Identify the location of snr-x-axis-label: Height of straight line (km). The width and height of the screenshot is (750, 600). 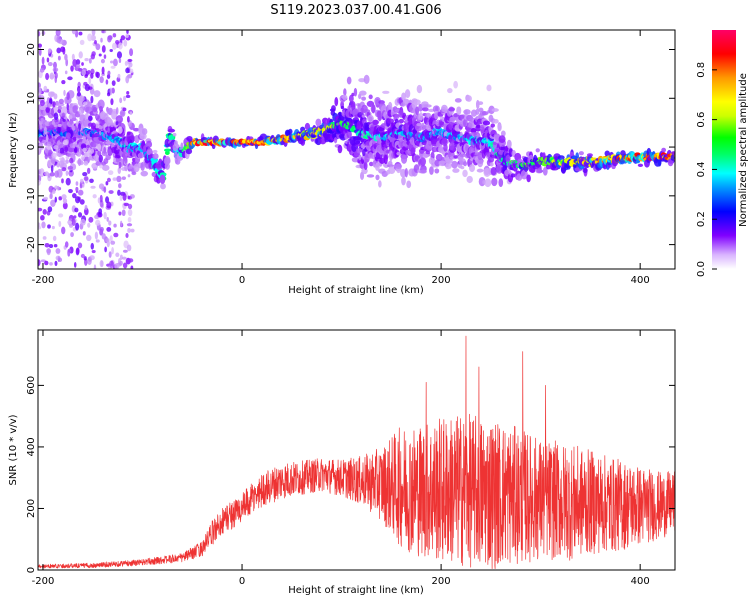
(356, 590).